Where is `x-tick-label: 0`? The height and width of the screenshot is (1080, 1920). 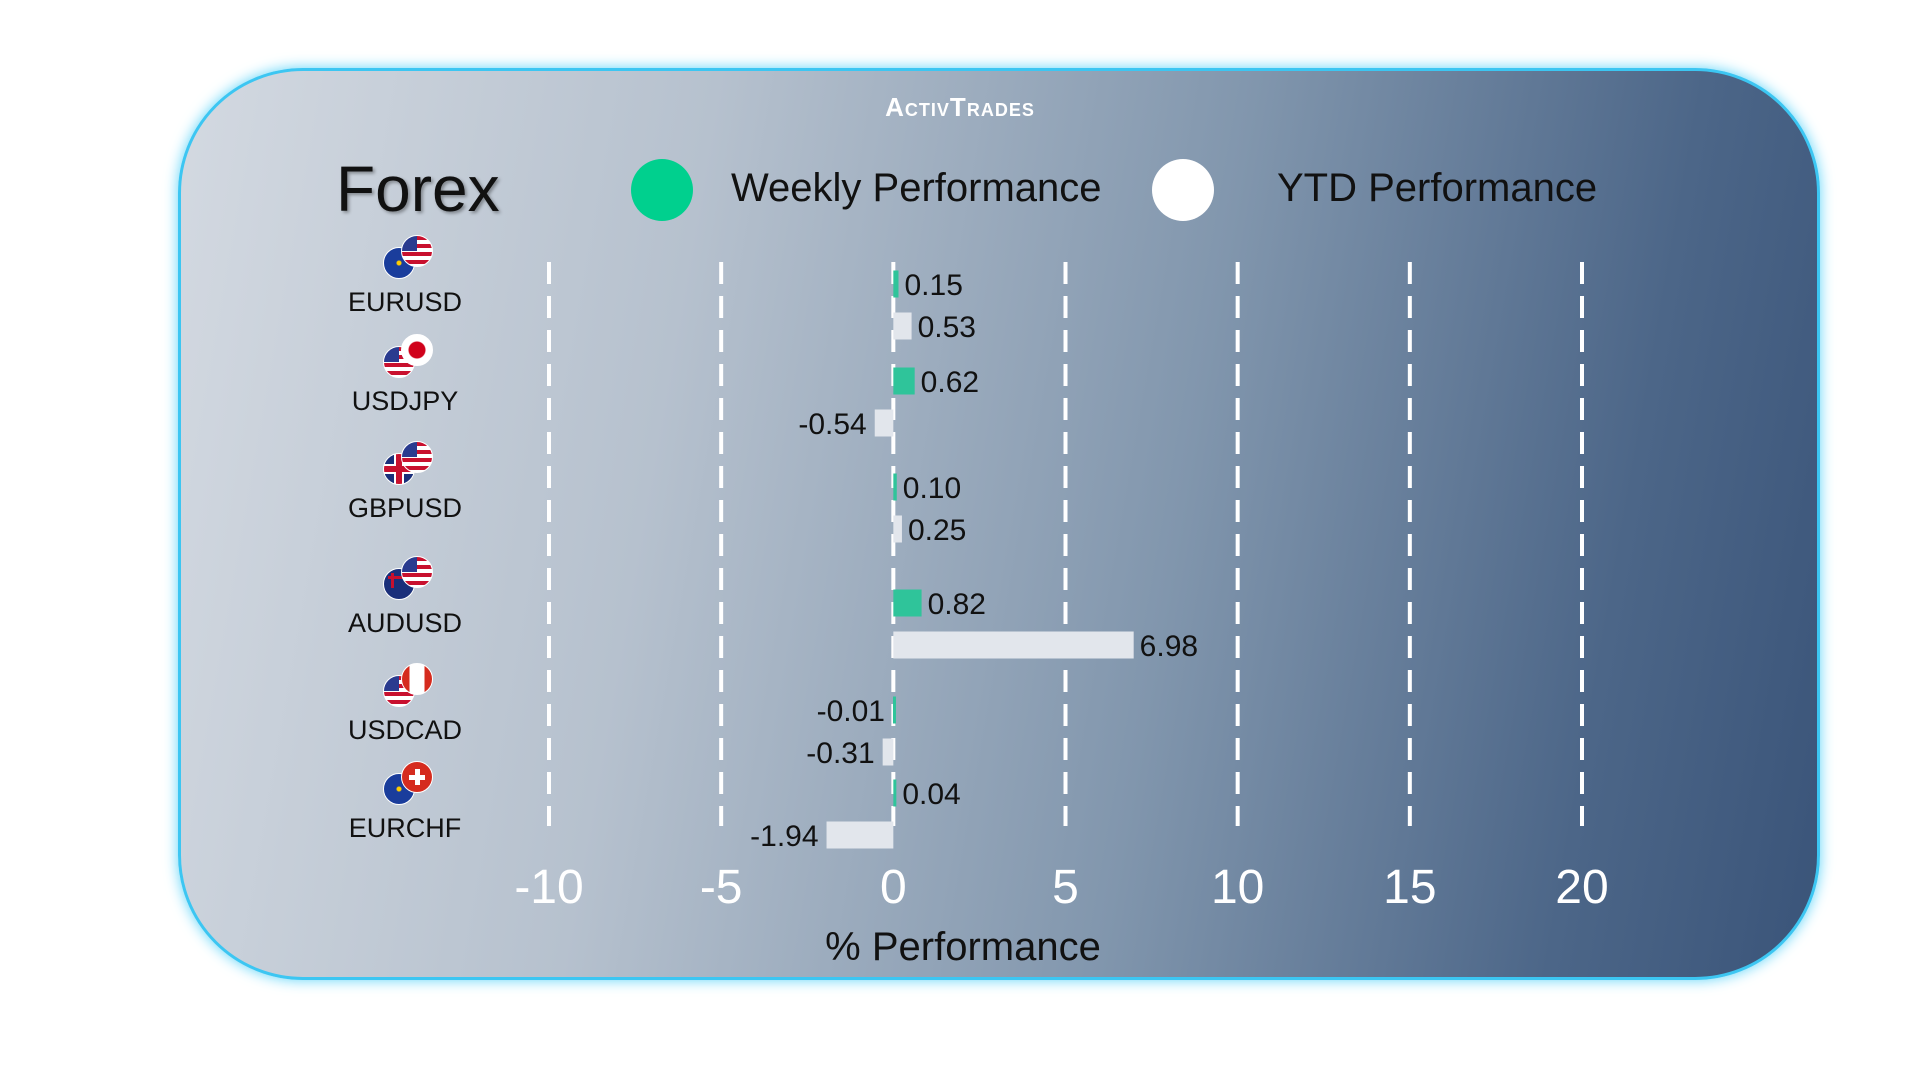
x-tick-label: 0 is located at coordinates (893, 887).